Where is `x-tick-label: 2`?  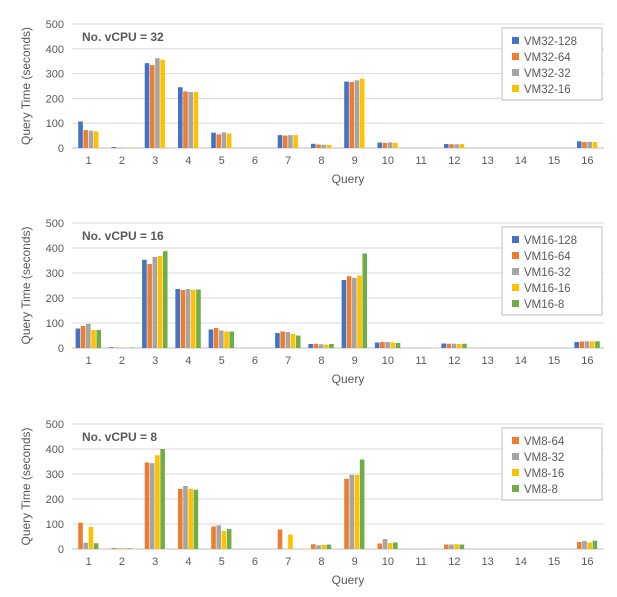
x-tick-label: 2 is located at coordinates (122, 161).